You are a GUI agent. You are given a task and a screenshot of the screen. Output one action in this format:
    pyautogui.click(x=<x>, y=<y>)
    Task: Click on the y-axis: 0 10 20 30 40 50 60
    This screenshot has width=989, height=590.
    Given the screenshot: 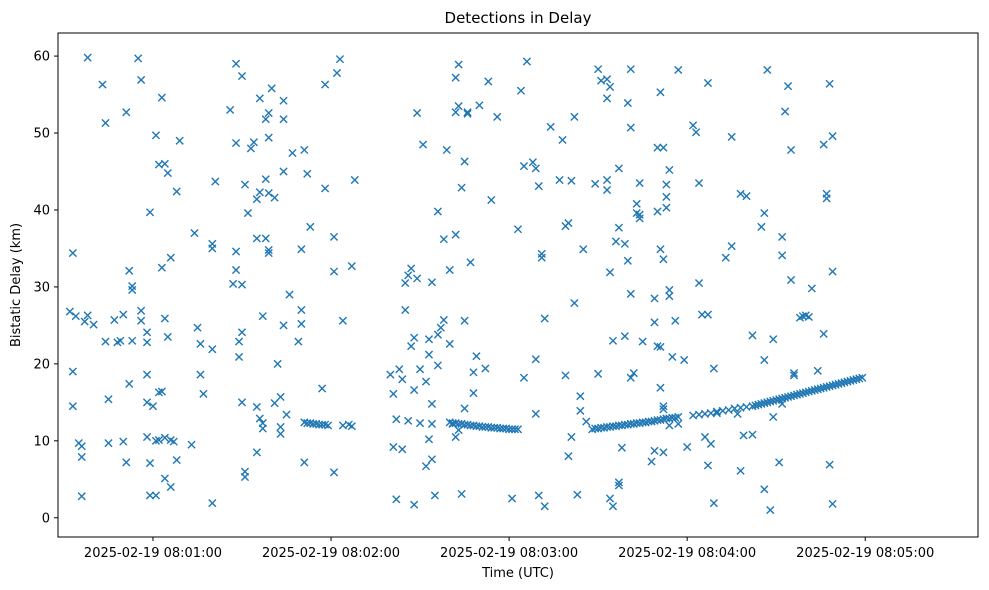 What is the action you would take?
    pyautogui.click(x=45, y=288)
    